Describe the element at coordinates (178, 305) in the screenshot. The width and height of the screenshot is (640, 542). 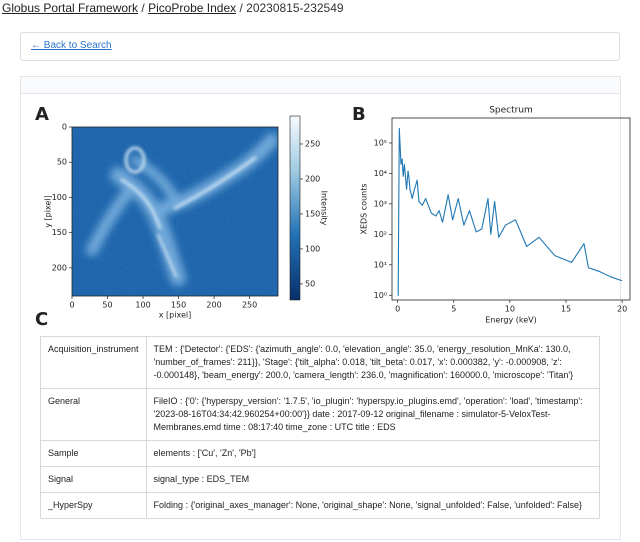
I see `x-tick-label: 150` at that location.